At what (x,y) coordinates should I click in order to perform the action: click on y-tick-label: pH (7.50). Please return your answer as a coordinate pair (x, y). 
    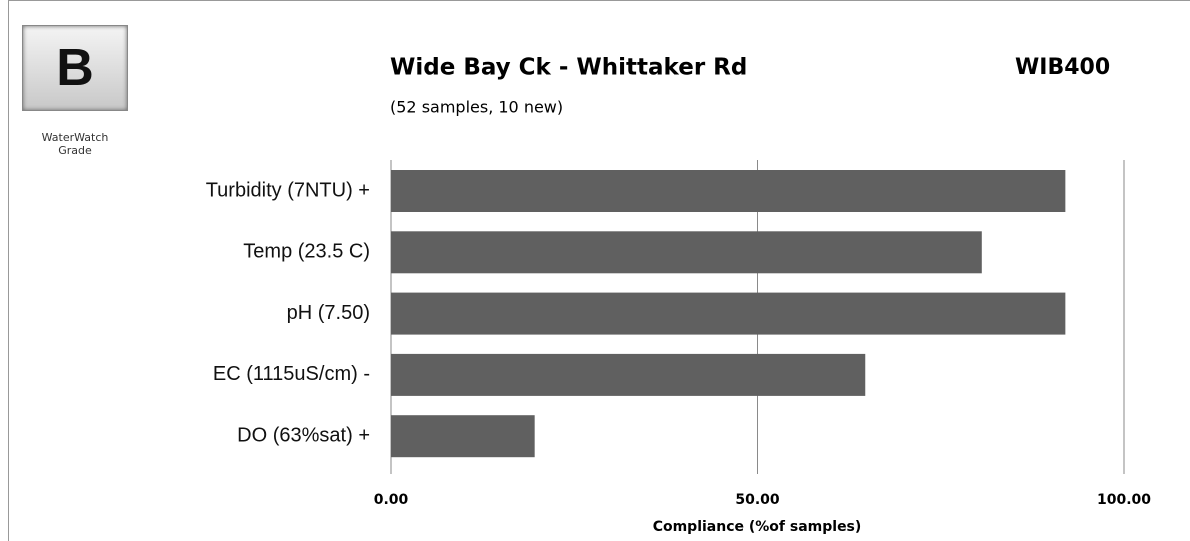
    Looking at the image, I should click on (328, 313).